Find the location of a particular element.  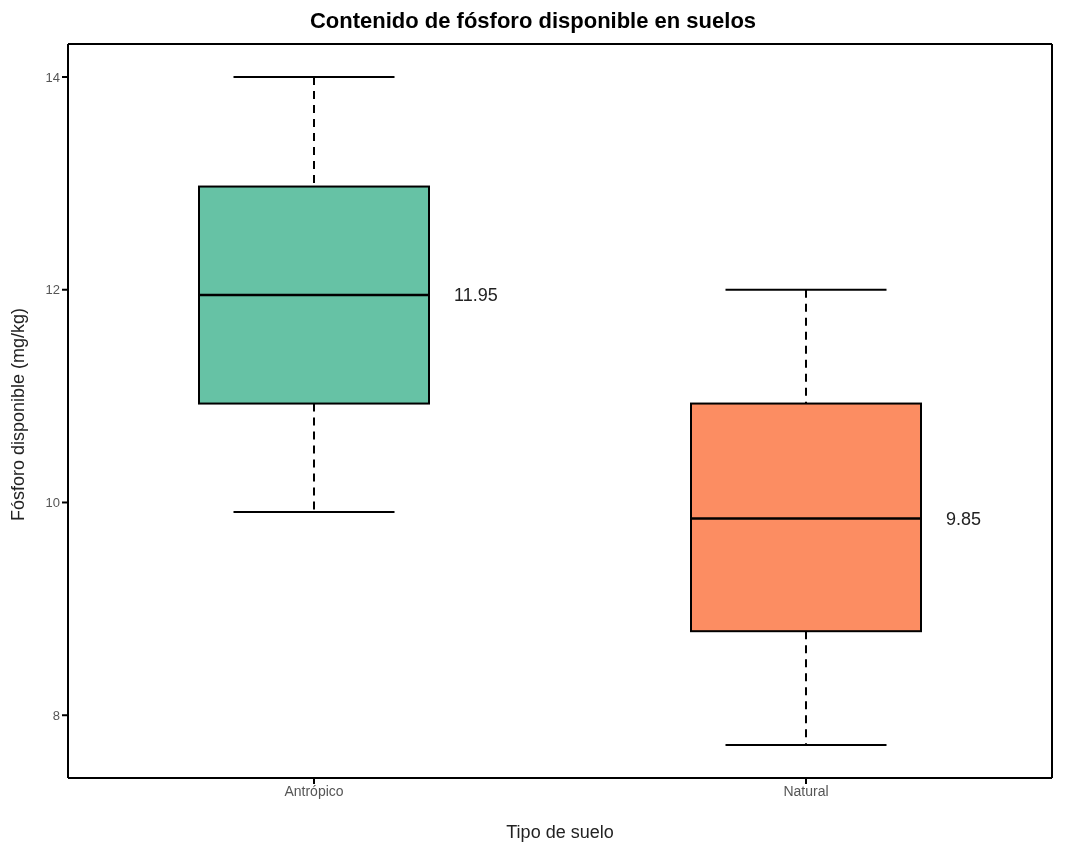

x-axis-title: Tipo de suelo is located at coordinates (560, 832).